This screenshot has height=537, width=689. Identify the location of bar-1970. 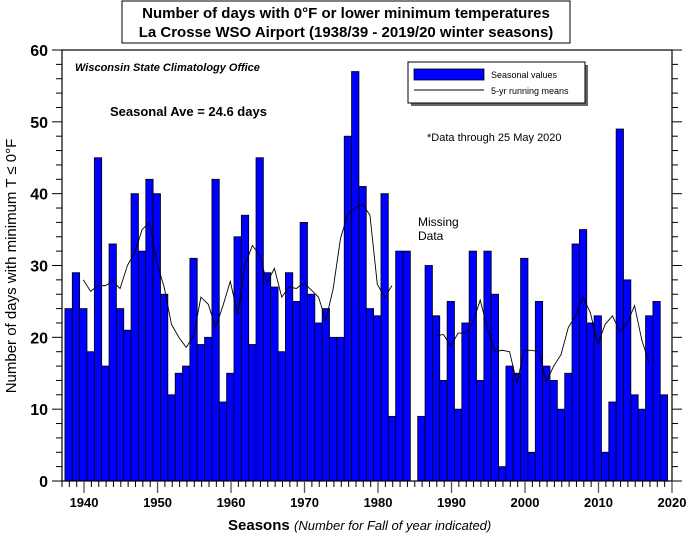
(303, 351).